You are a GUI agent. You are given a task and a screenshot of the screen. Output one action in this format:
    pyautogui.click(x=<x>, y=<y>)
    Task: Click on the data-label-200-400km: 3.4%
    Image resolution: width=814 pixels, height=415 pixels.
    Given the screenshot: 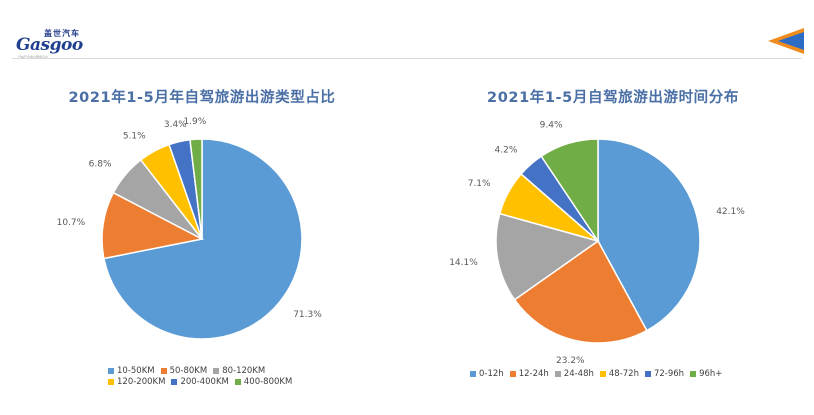 What is the action you would take?
    pyautogui.click(x=175, y=125)
    